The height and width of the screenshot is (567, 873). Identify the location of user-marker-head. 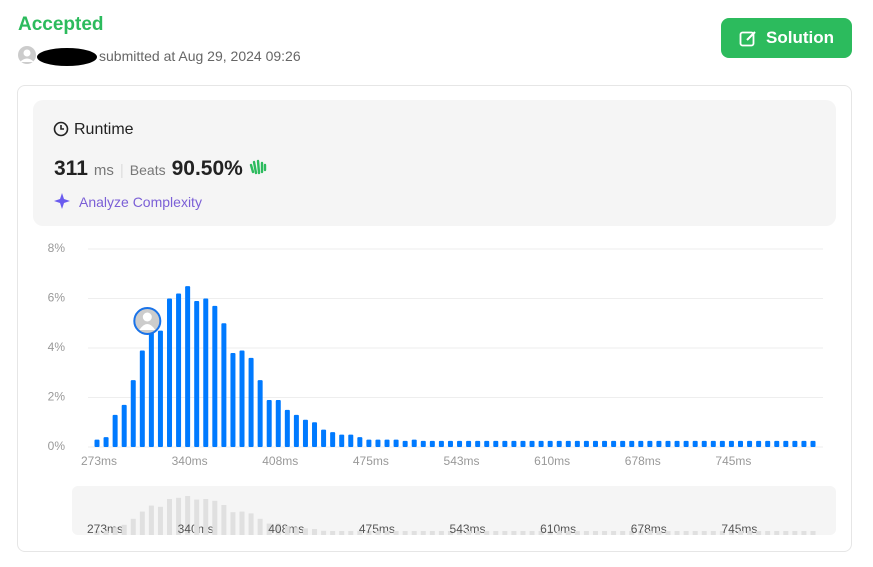
(147, 317).